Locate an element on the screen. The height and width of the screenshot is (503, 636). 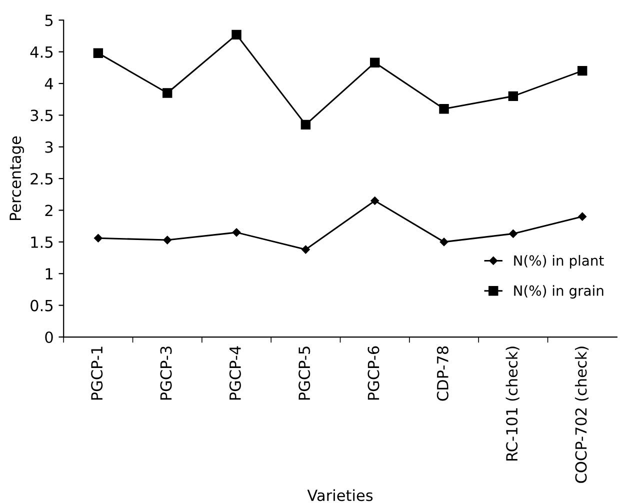
y-tick-label: 0.5 is located at coordinates (41, 306).